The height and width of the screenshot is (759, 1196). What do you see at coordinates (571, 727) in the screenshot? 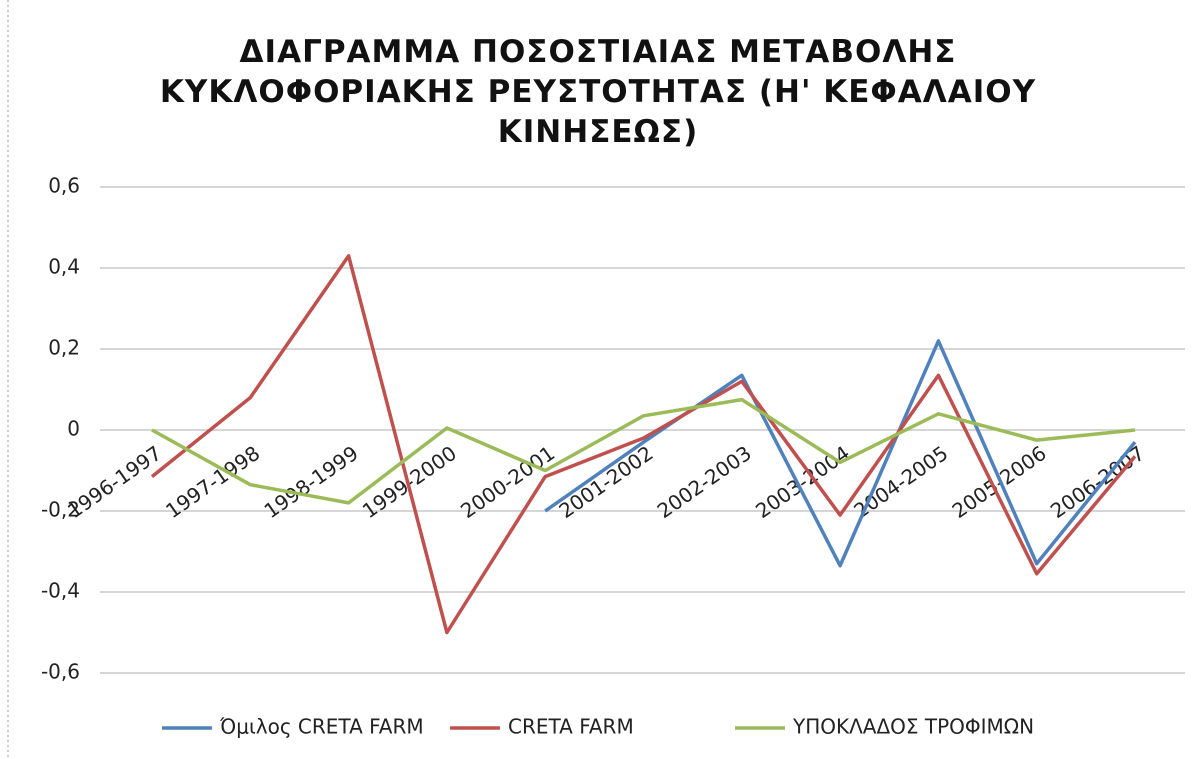
I see `legend-label: CRETA FARM` at bounding box center [571, 727].